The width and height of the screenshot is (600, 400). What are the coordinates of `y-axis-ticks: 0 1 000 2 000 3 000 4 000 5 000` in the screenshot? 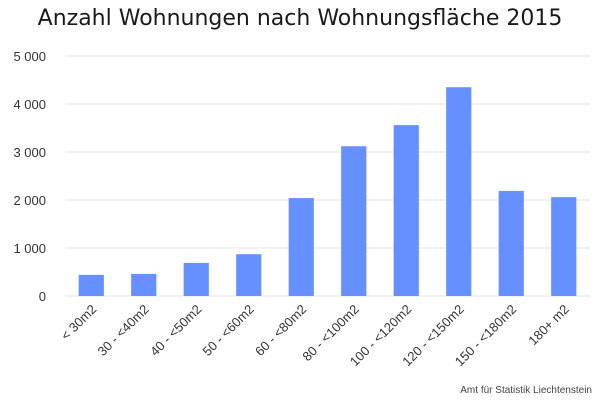 It's located at (29, 176).